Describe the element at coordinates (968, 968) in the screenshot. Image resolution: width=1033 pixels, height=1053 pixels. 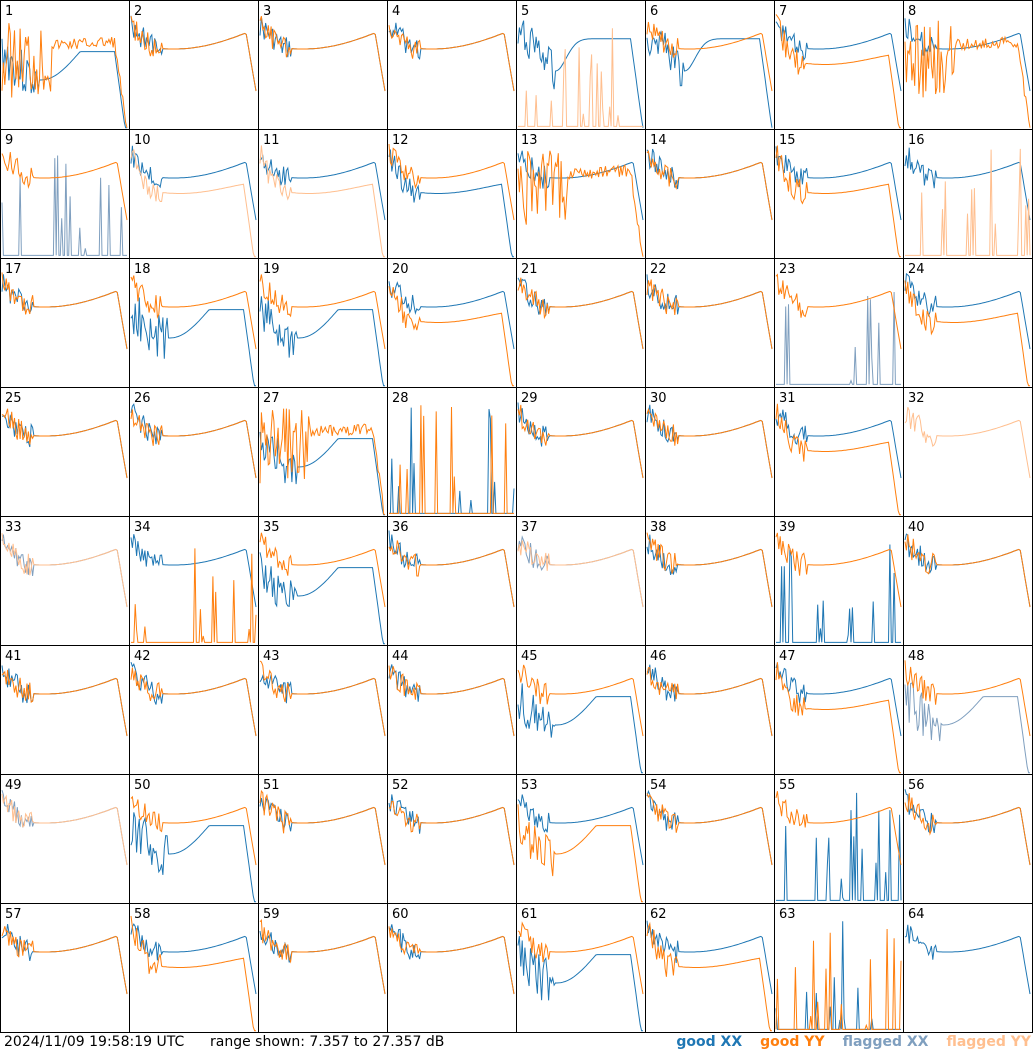
I see `panel-64: 64` at that location.